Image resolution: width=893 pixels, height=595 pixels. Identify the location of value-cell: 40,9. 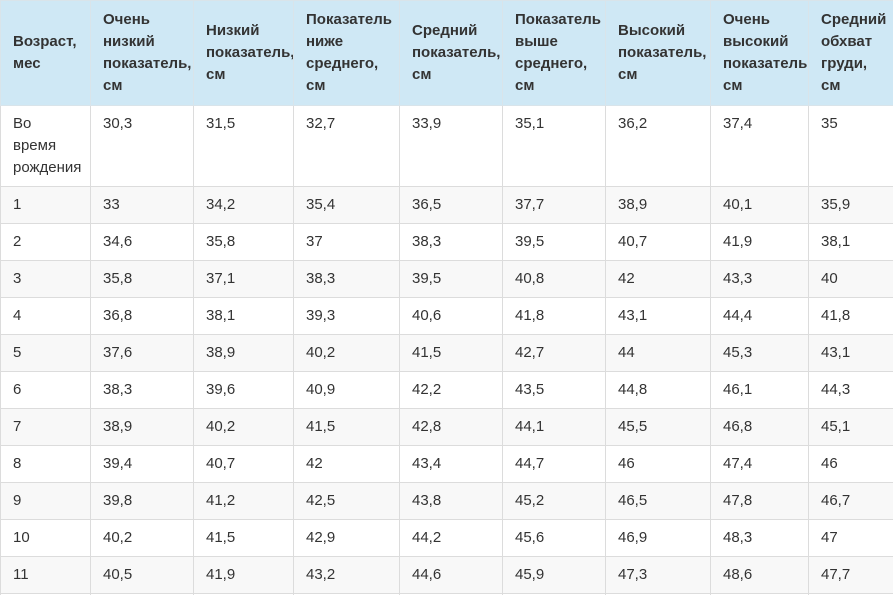
(346, 390).